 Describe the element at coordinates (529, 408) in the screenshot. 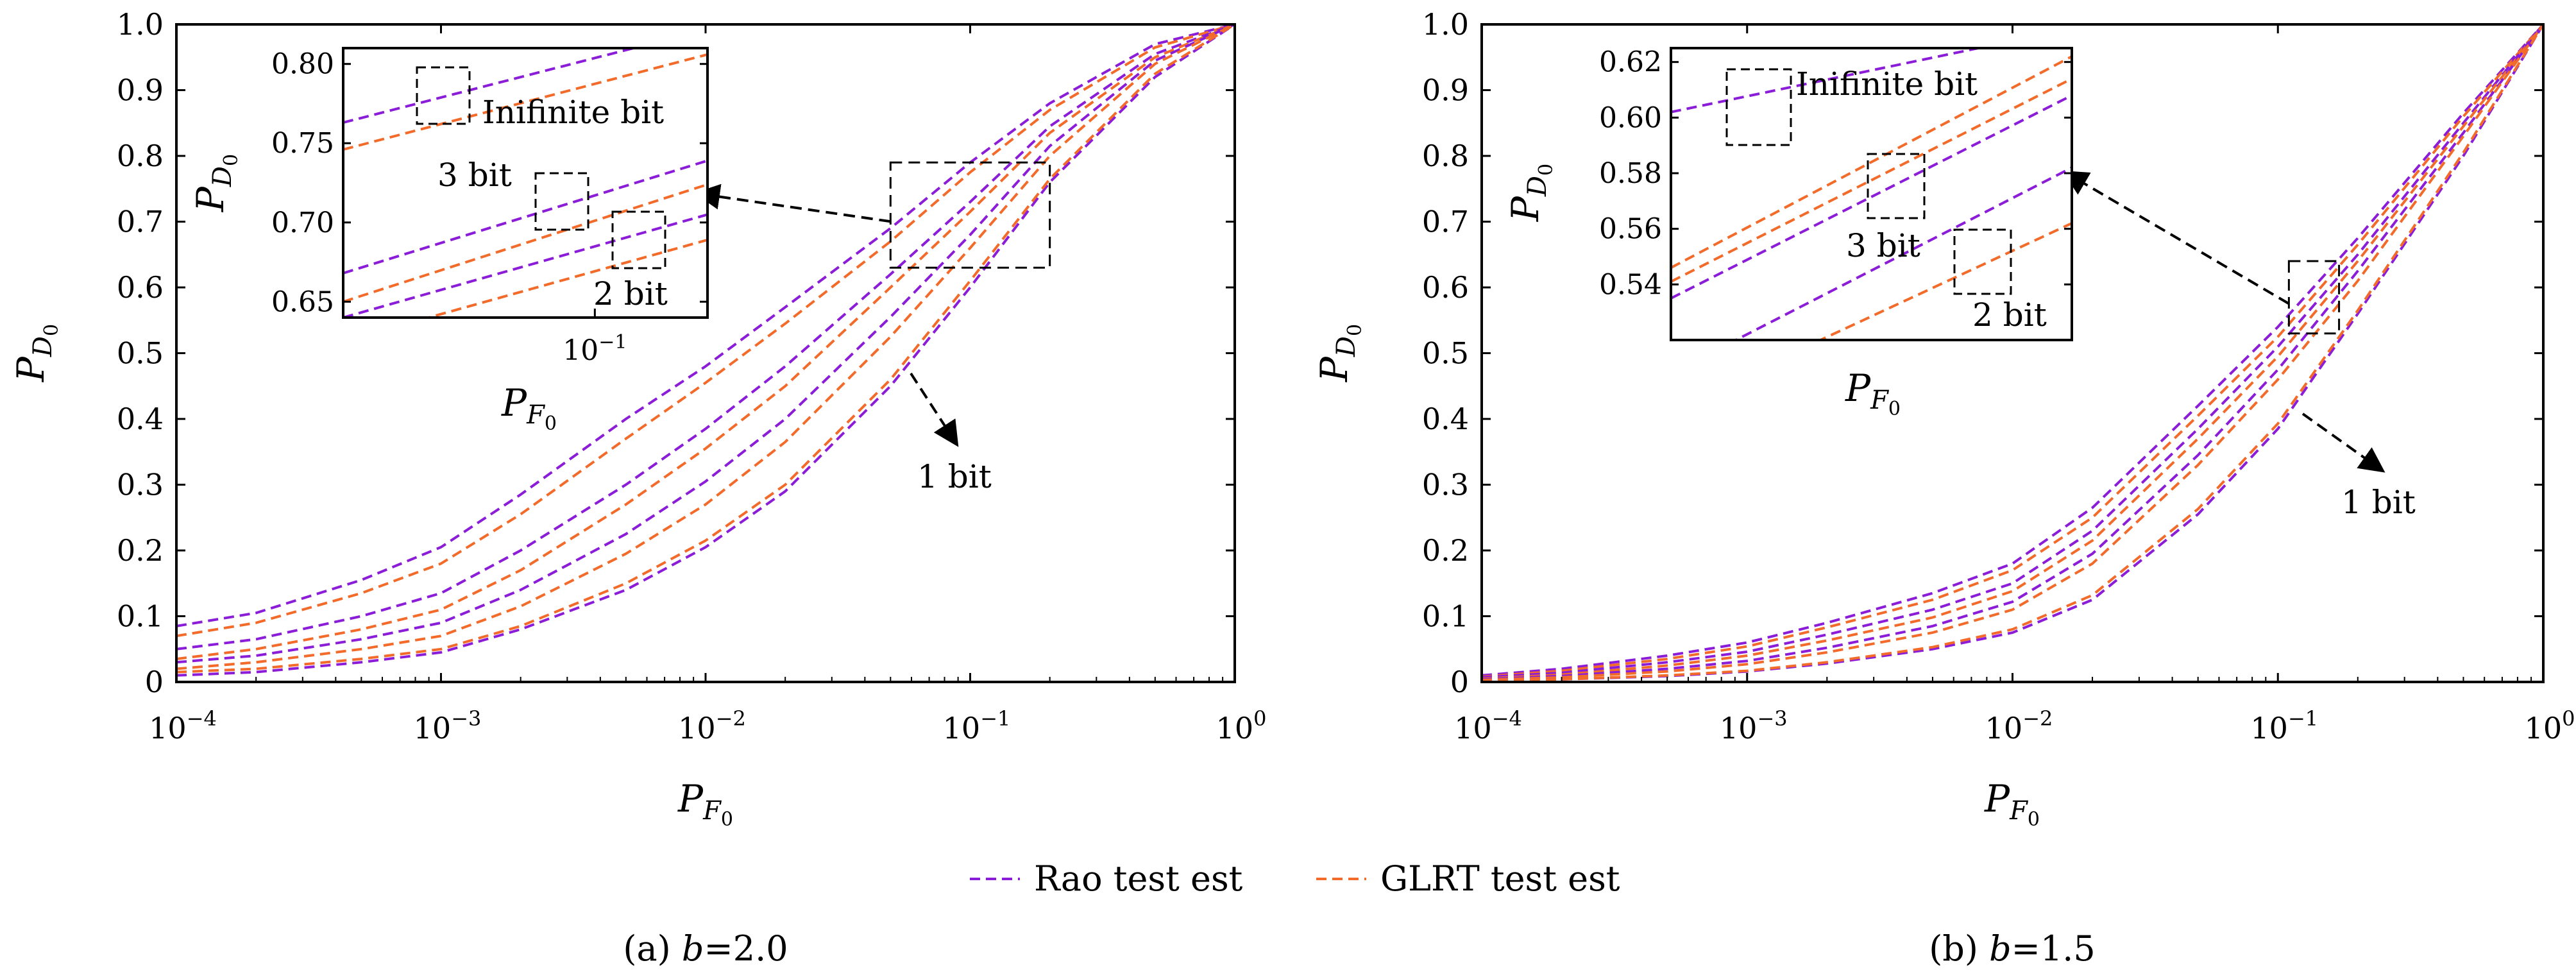

I see `panel-a-inset-x-label: PF0` at that location.